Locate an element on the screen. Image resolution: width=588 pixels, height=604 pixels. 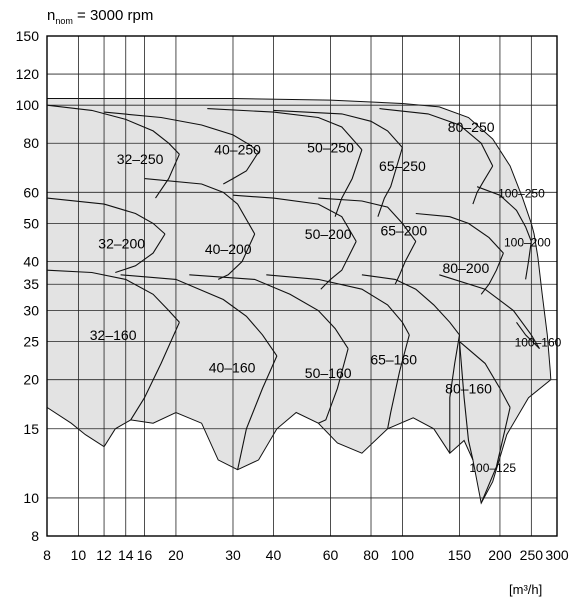
title-main: n is located at coordinates (51, 15).